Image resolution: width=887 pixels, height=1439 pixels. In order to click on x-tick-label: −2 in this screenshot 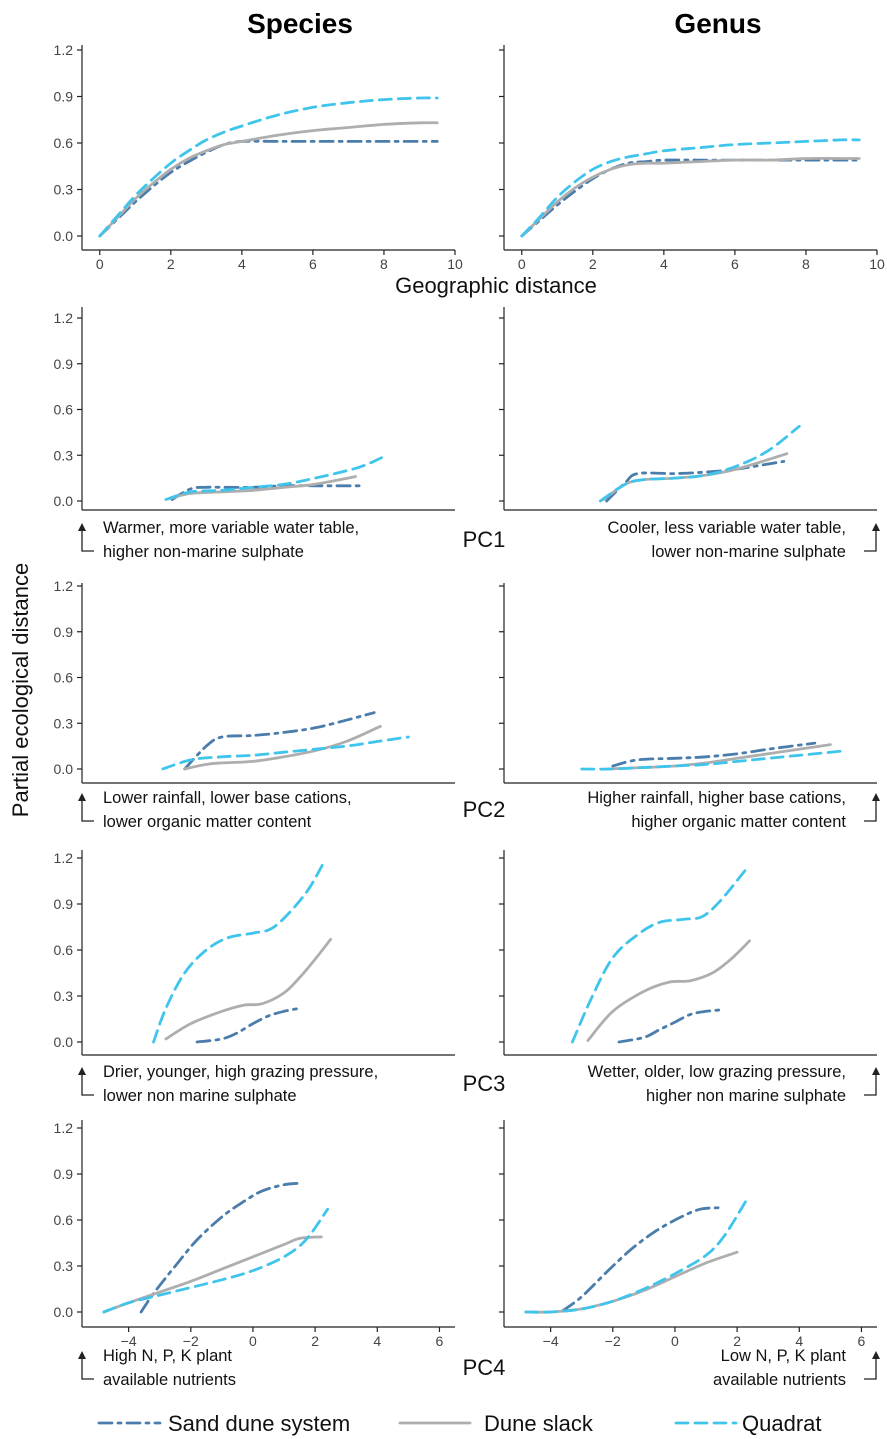, I will do `click(613, 1341)`.